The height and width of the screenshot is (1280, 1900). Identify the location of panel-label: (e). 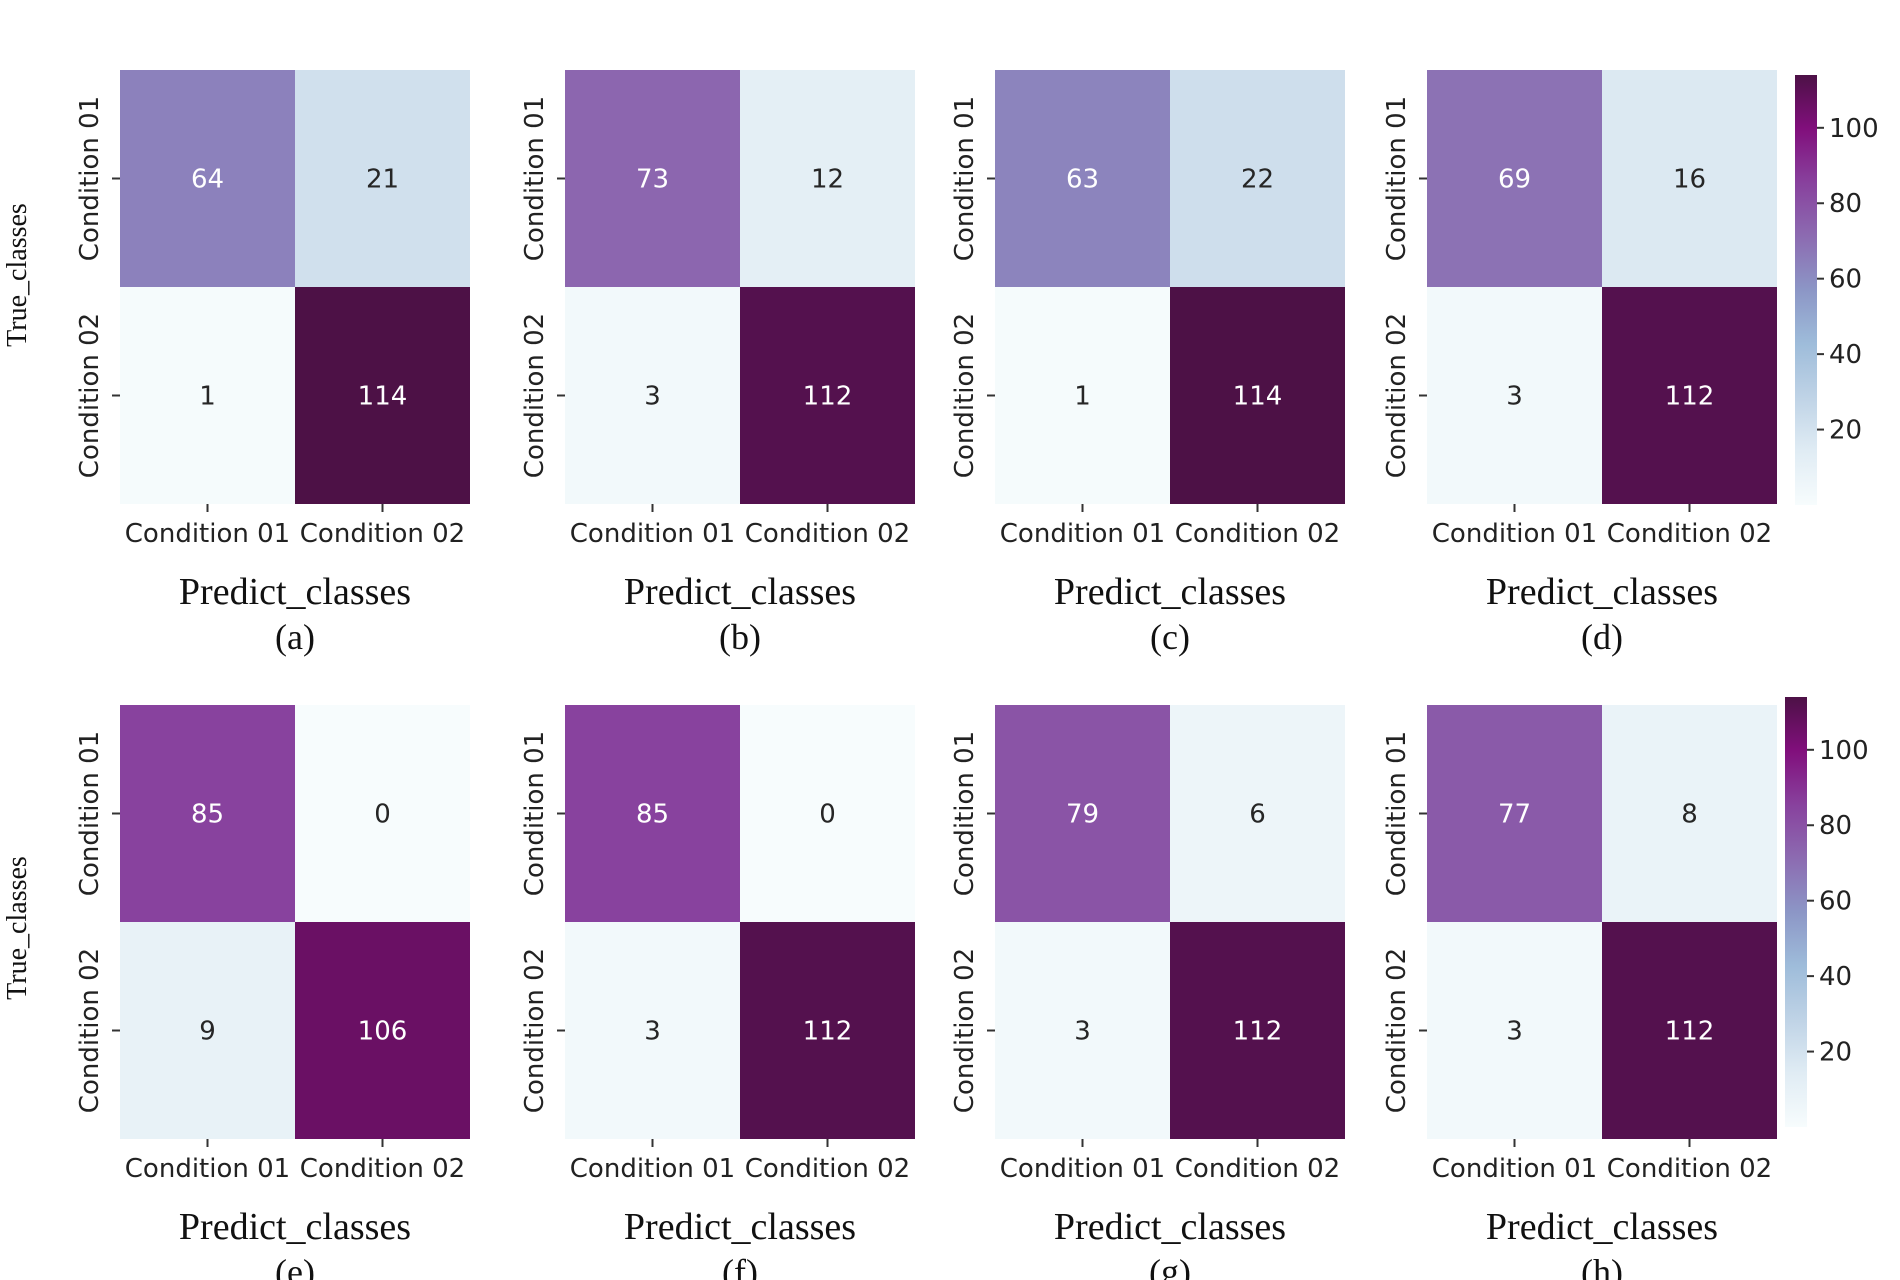
(295, 1266).